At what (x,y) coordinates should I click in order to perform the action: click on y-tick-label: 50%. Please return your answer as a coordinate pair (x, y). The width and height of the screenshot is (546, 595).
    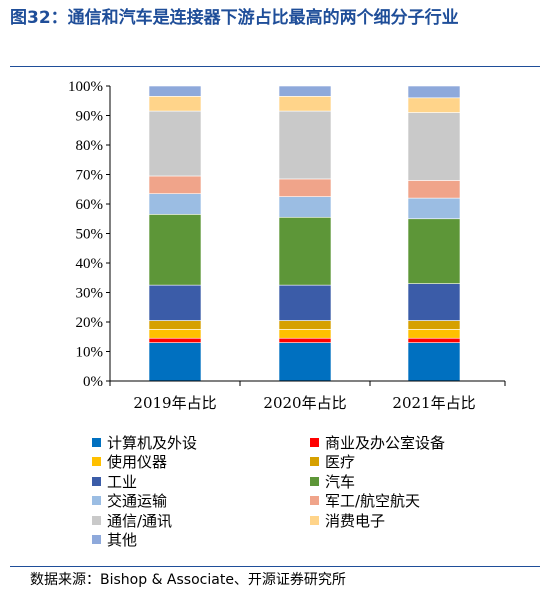
    Looking at the image, I should click on (90, 235).